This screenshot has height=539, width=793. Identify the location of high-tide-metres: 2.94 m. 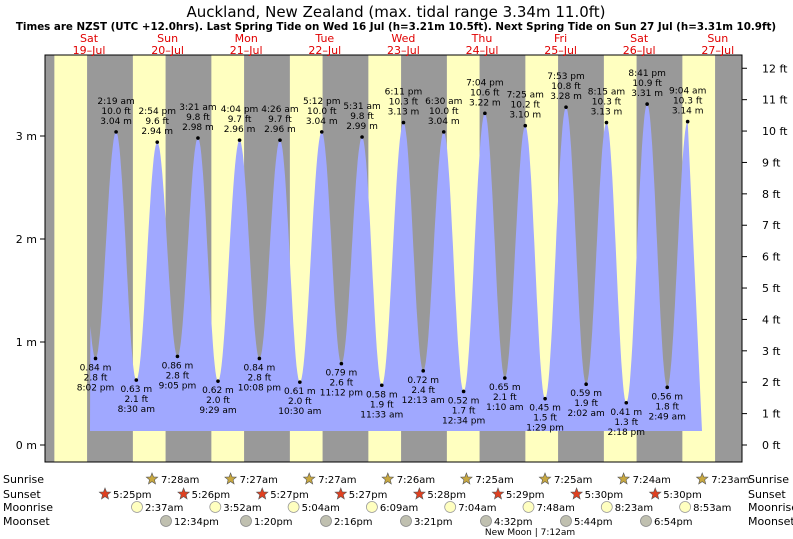
(157, 132).